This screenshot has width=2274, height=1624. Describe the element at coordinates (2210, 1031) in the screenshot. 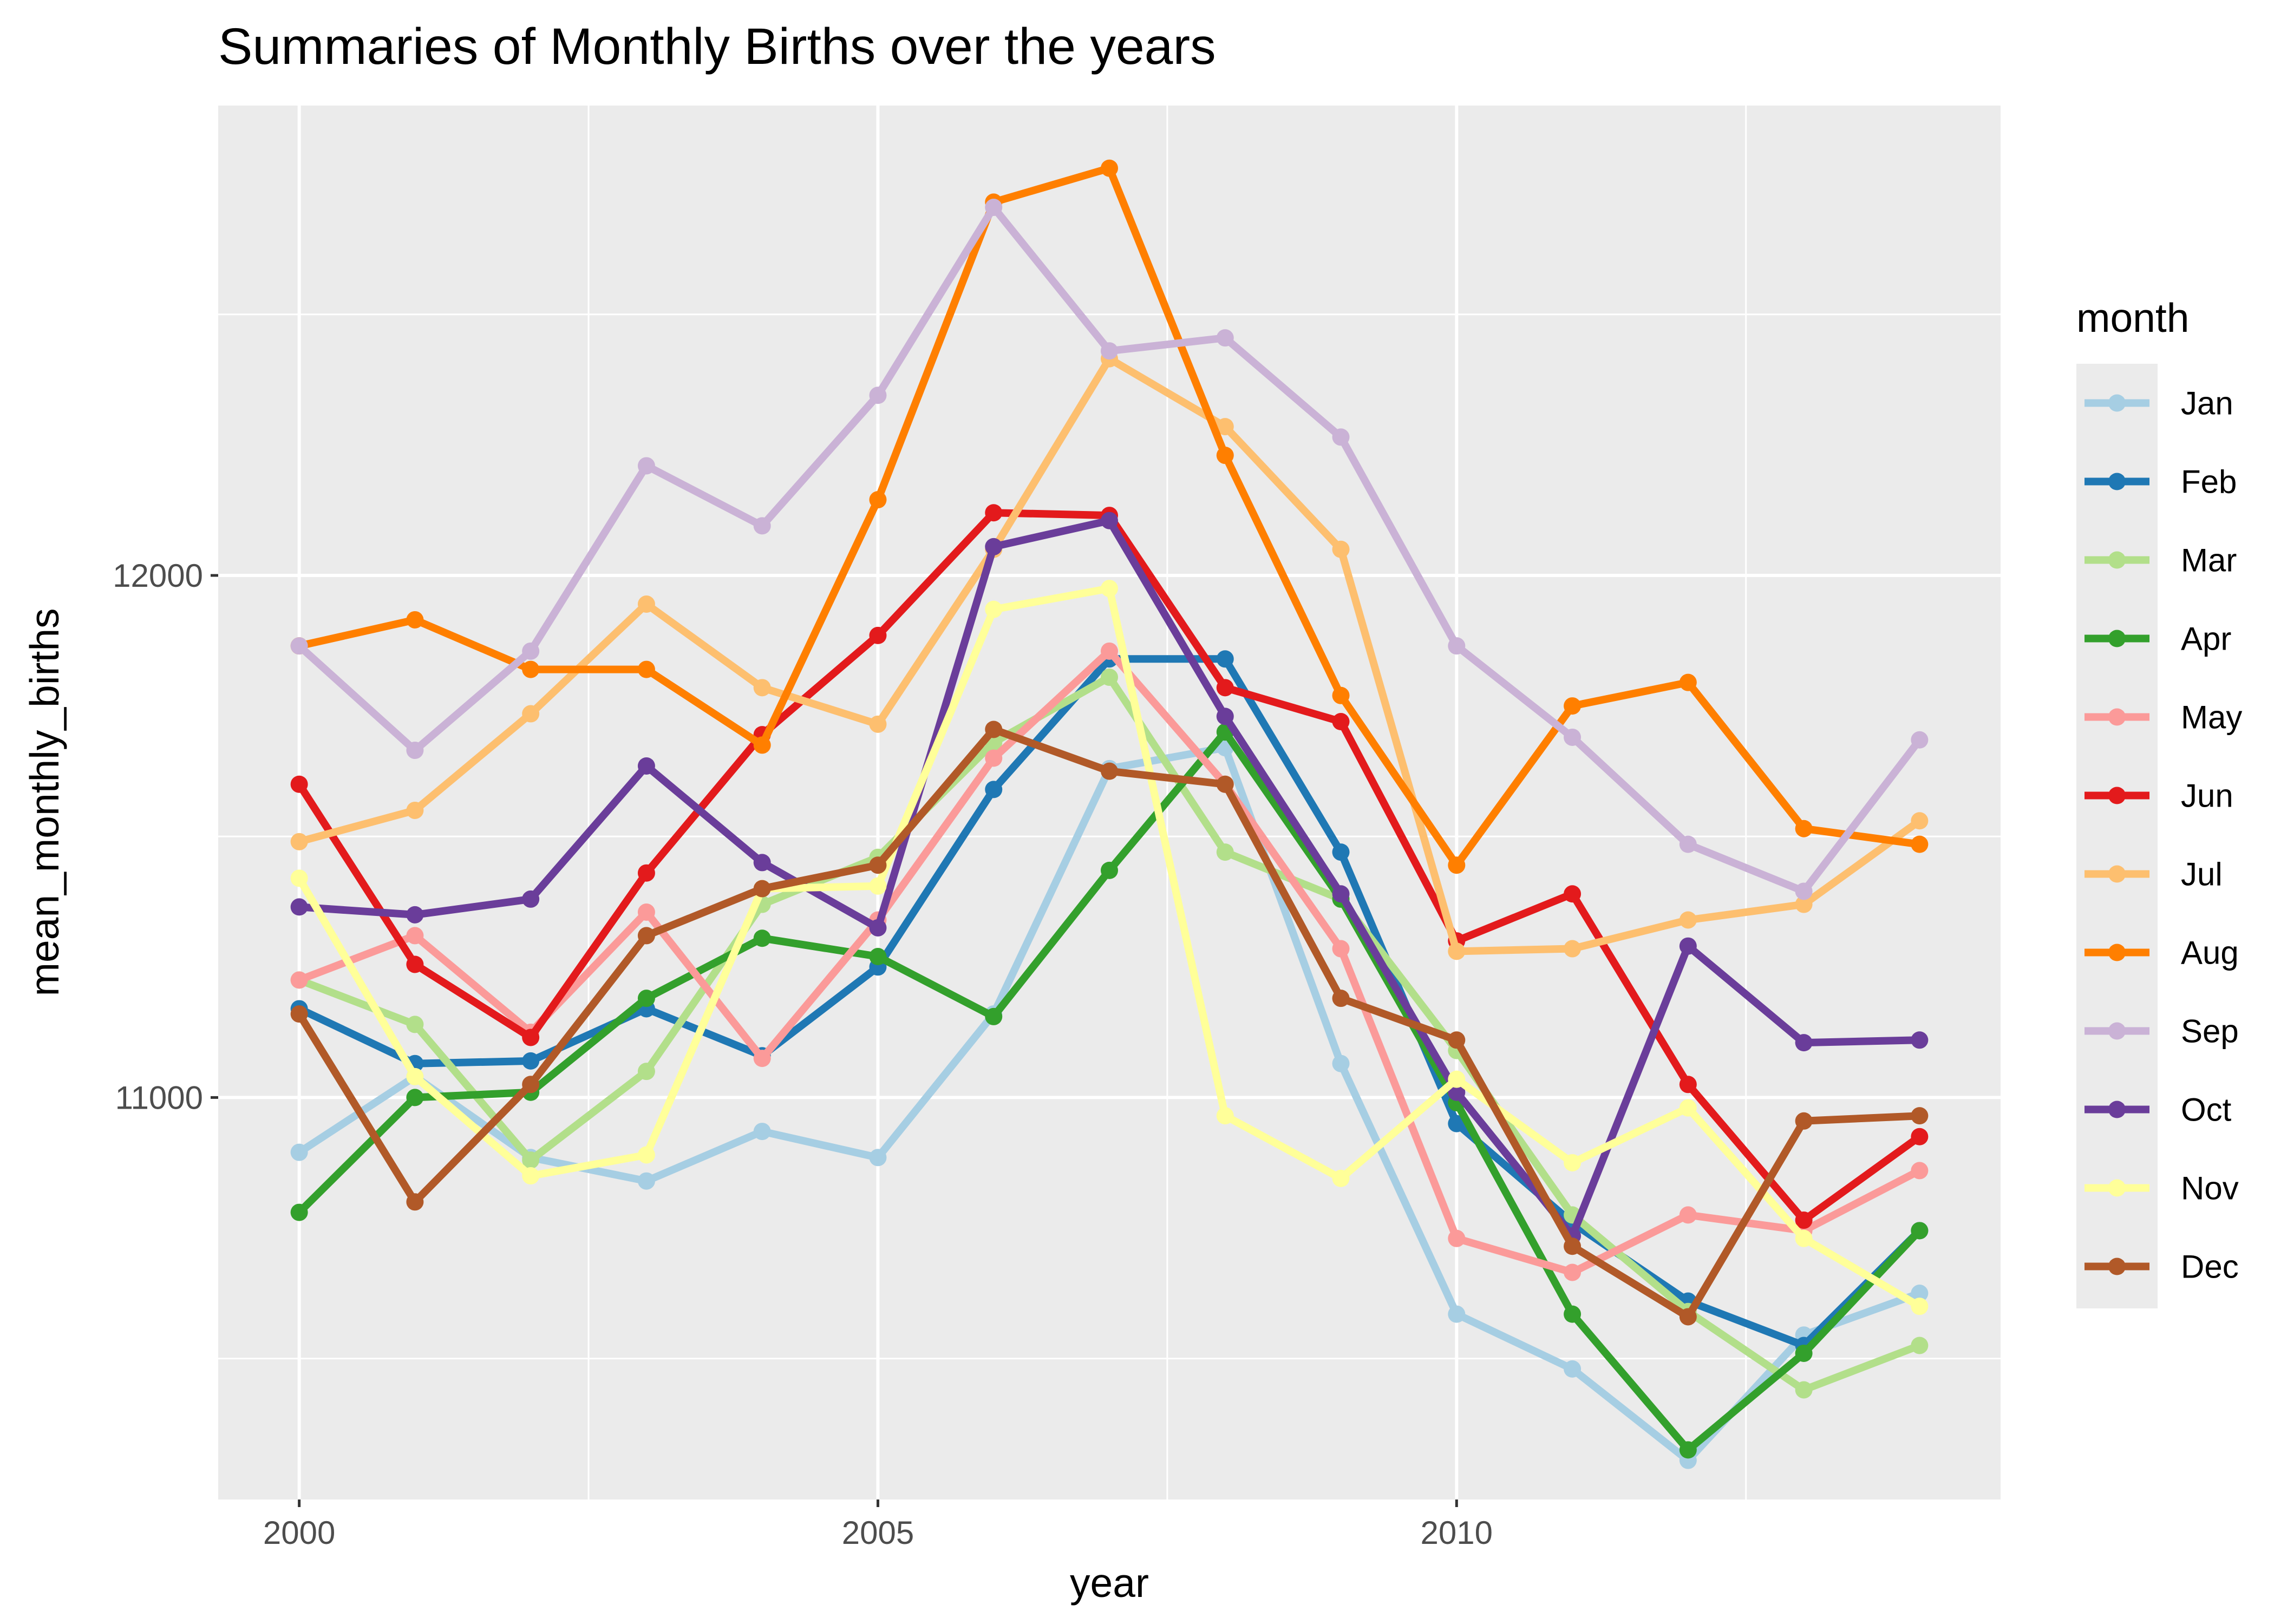

I see `legend-label: Sep` at that location.